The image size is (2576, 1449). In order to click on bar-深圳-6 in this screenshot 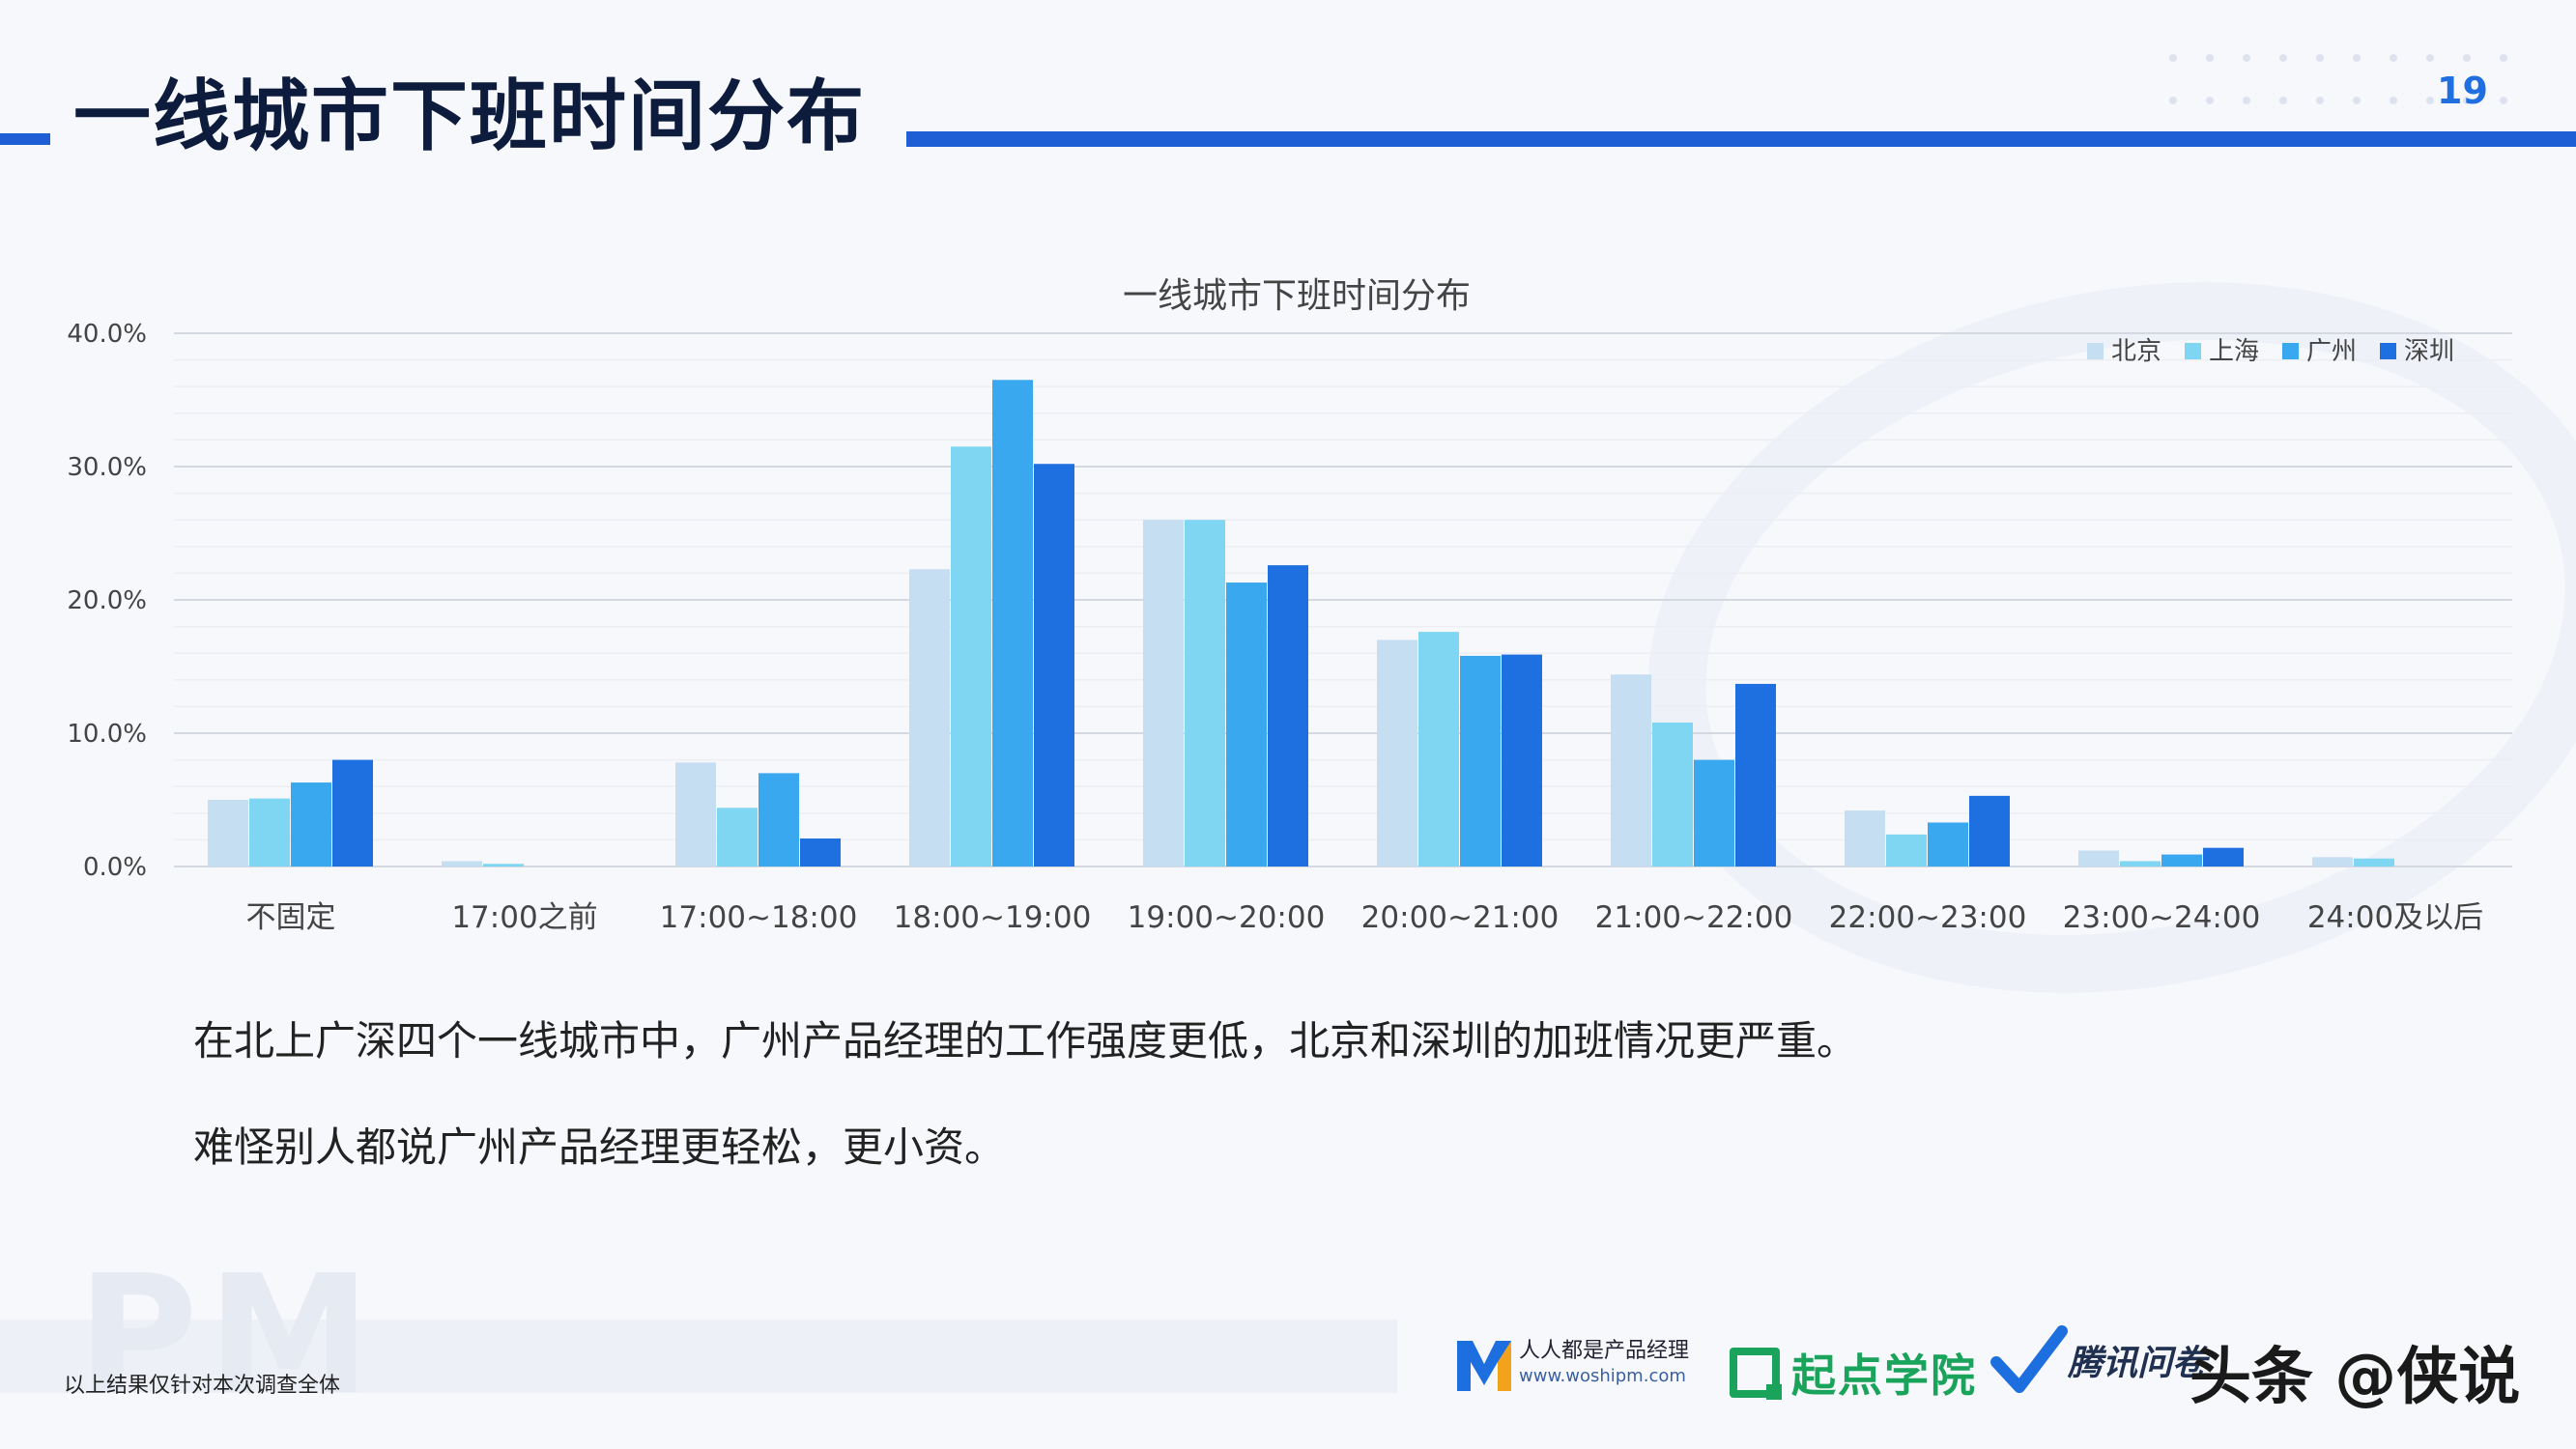, I will do `click(1756, 775)`.